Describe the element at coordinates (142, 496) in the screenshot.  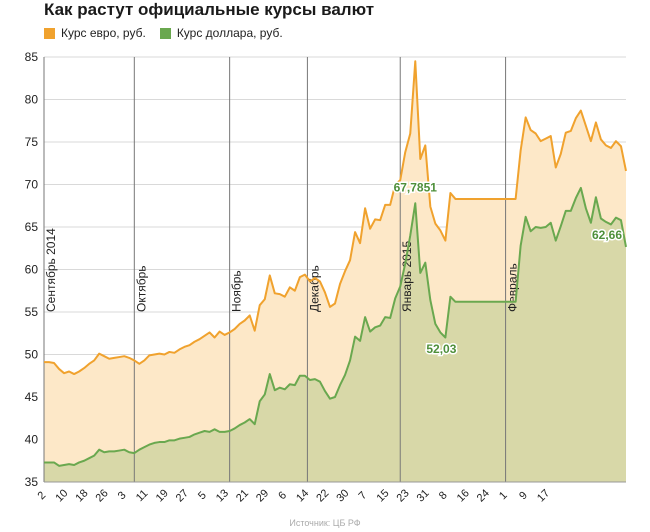
I see `x-tick-label: 11` at that location.